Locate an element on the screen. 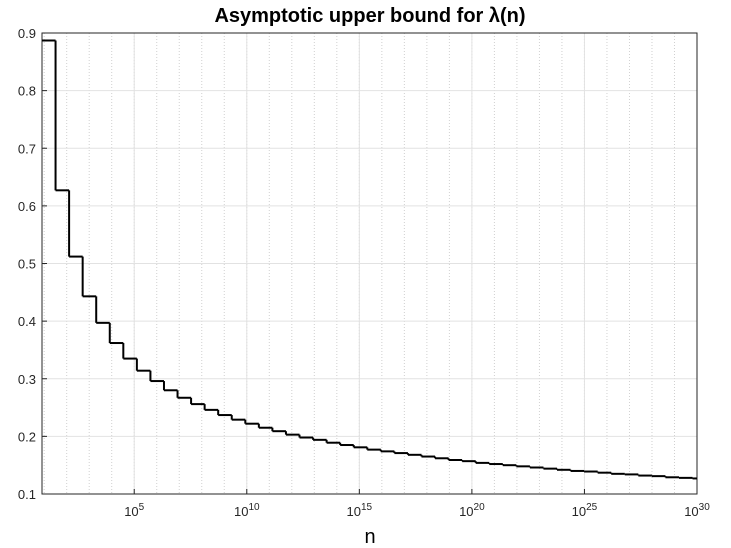  y-tick-label: 0.2 is located at coordinates (27, 436).